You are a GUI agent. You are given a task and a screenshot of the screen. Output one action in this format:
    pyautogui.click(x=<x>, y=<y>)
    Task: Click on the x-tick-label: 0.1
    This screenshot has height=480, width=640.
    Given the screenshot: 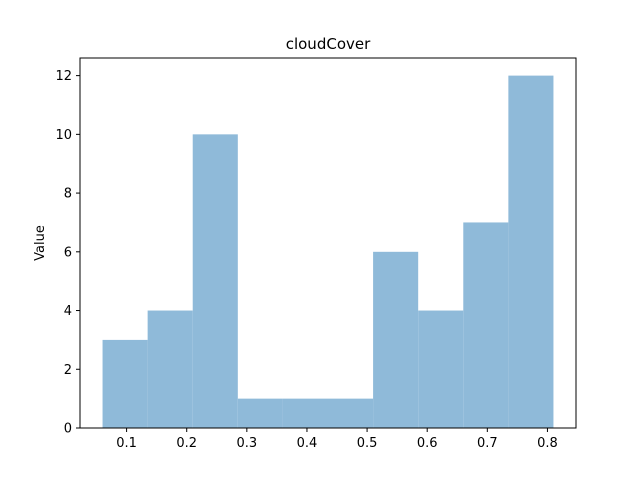 What is the action you would take?
    pyautogui.click(x=126, y=443)
    